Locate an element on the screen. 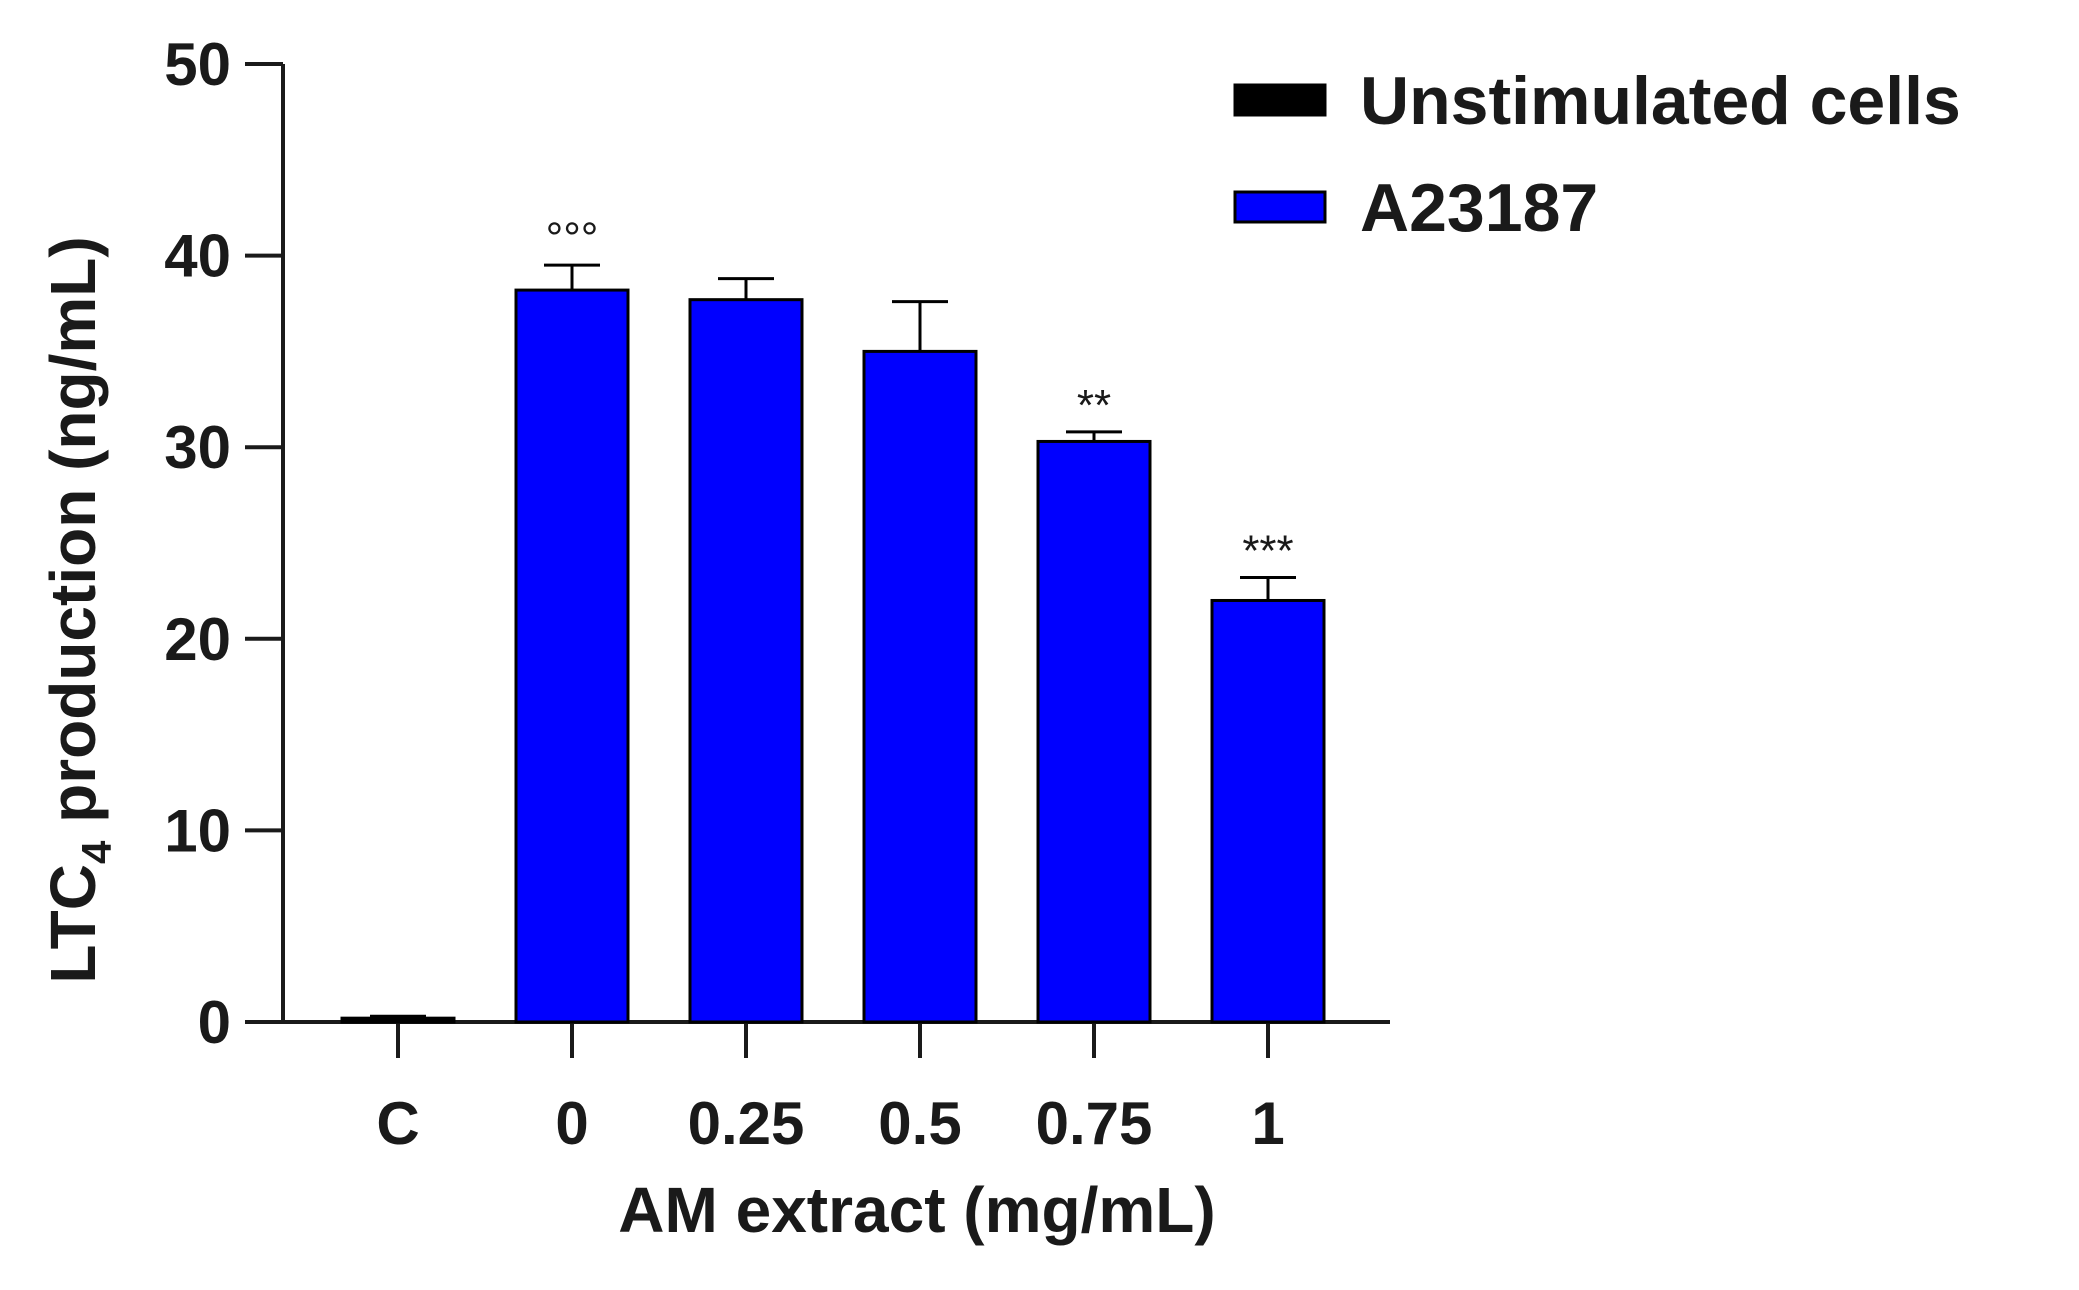 This screenshot has height=1290, width=2079. x-tick-label: 0.5 is located at coordinates (919, 1123).